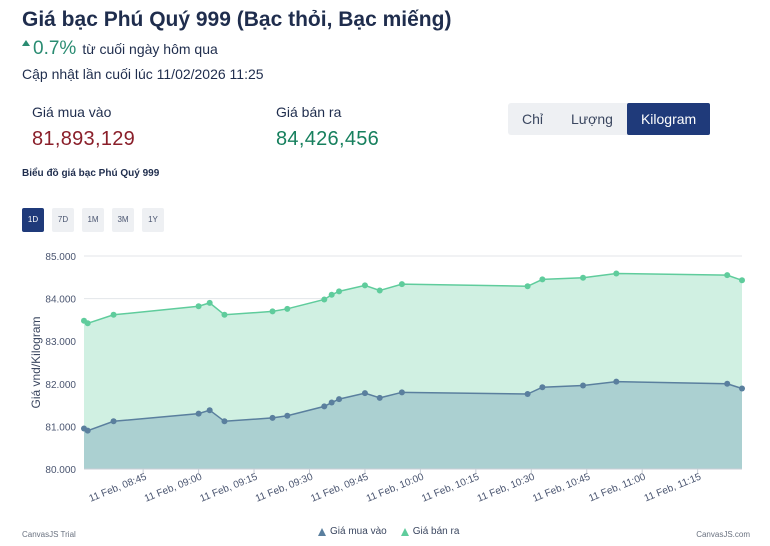 This screenshot has height=546, width=770. What do you see at coordinates (60, 385) in the screenshot?
I see `y-tick-label: 82.000` at bounding box center [60, 385].